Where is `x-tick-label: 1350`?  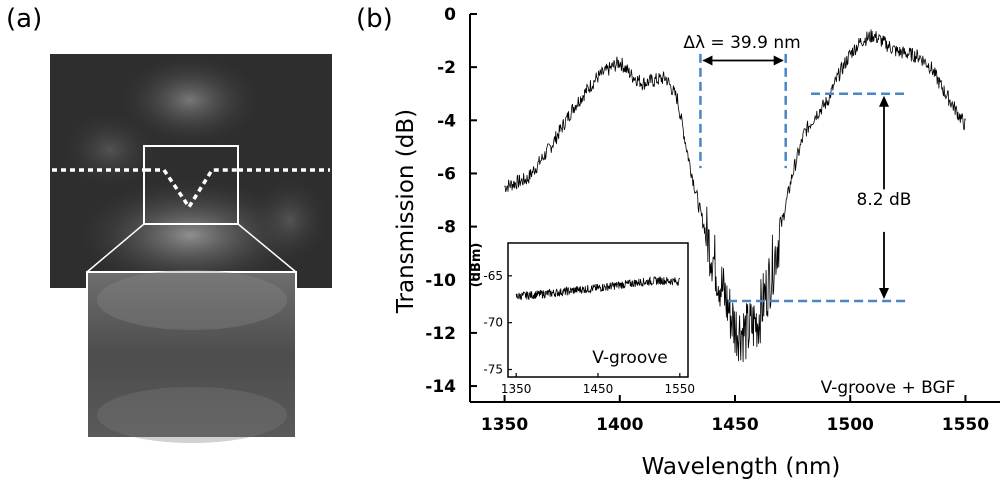
x-tick-label: 1350 is located at coordinates (504, 425).